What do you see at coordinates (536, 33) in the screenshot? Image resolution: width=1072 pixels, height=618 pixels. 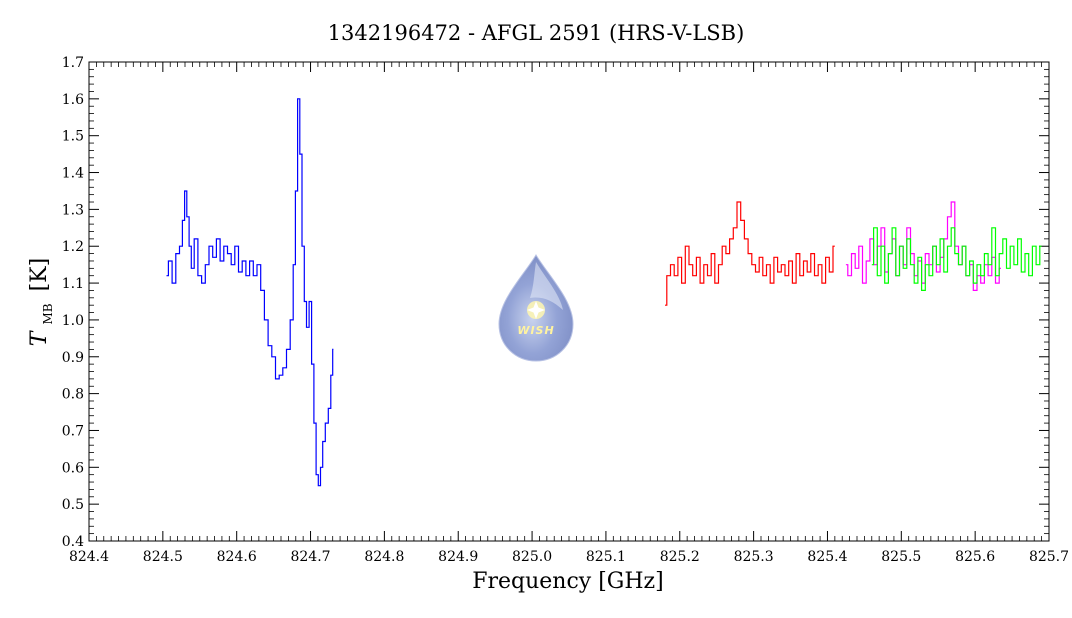 I see `chart-title: 1342196472 - AFGL 2591 (HRS-V-LSB)` at bounding box center [536, 33].